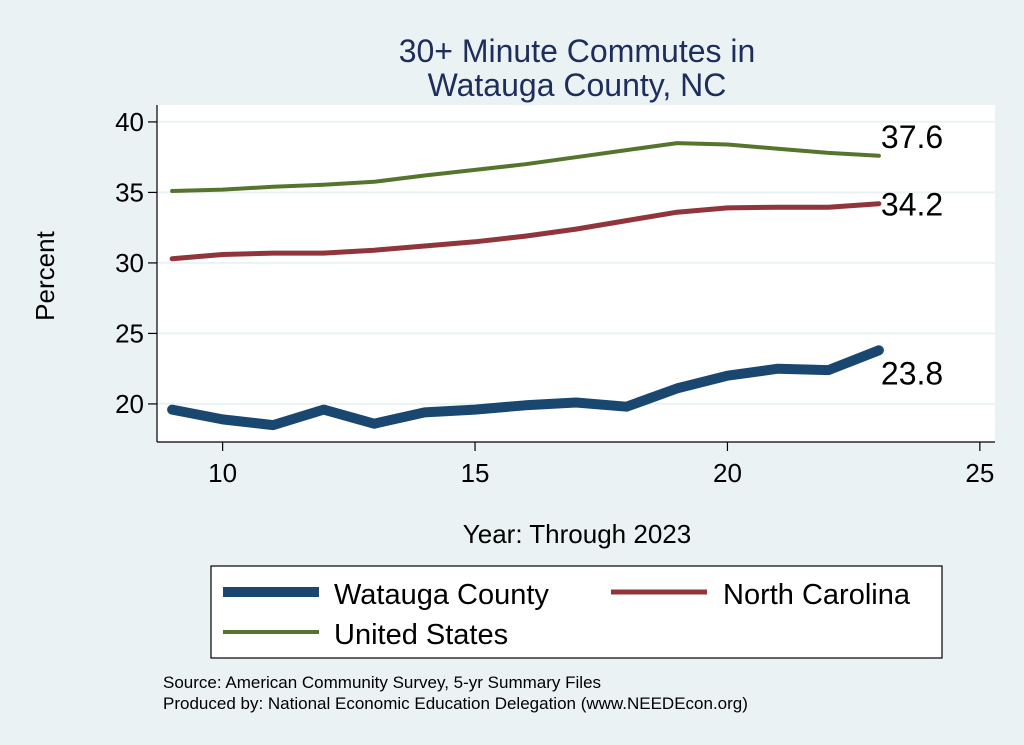 The height and width of the screenshot is (745, 1024). I want to click on series-line-united-states, so click(525, 167).